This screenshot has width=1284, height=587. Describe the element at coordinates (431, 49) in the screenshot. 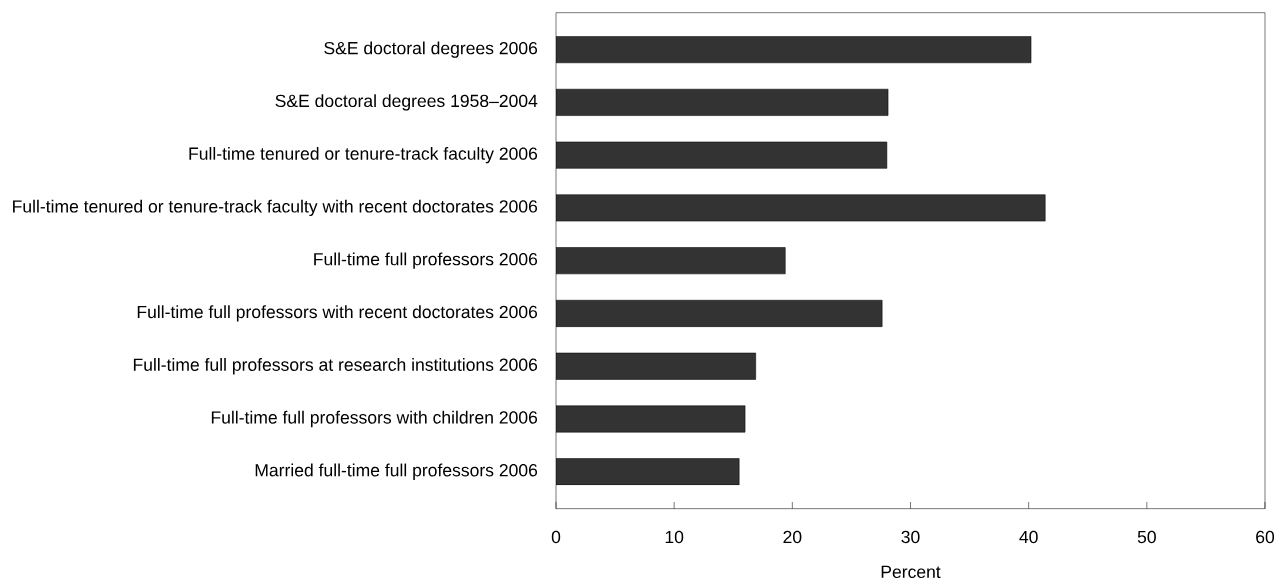

I see `y-tick-label: S&E doctoral degrees 2006` at that location.